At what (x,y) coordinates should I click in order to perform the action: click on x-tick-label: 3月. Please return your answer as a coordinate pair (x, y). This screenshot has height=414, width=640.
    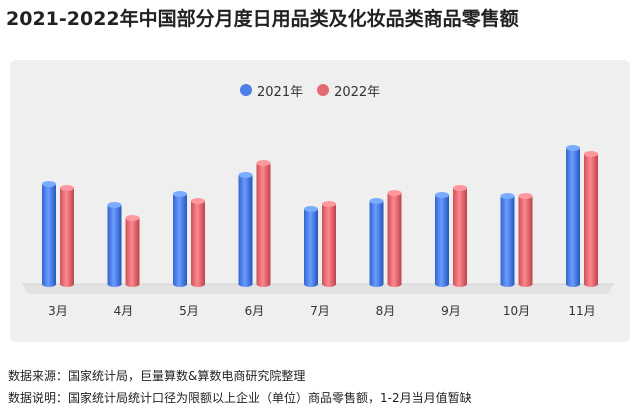
    Looking at the image, I should click on (58, 311).